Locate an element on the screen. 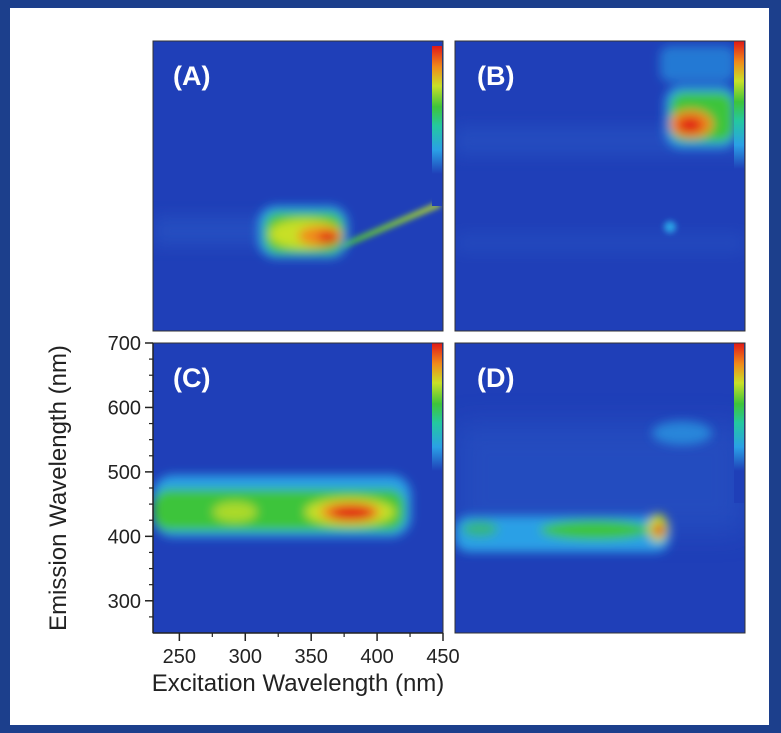  panel-b-label: (B) is located at coordinates (495, 76).